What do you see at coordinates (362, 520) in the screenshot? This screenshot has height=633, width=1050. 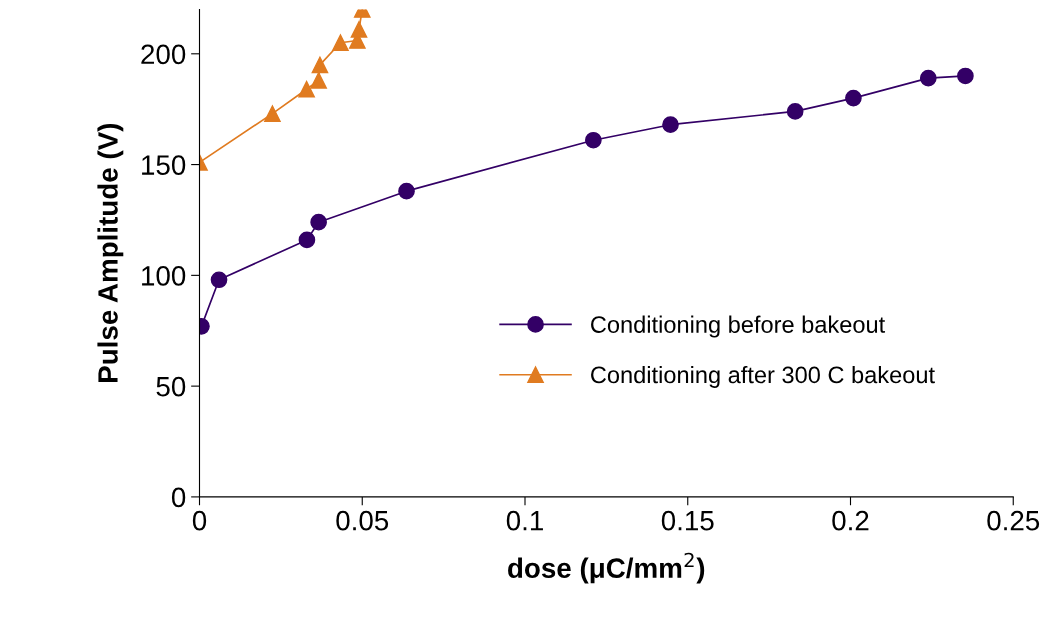 I see `x-tick-label: 0.05` at bounding box center [362, 520].